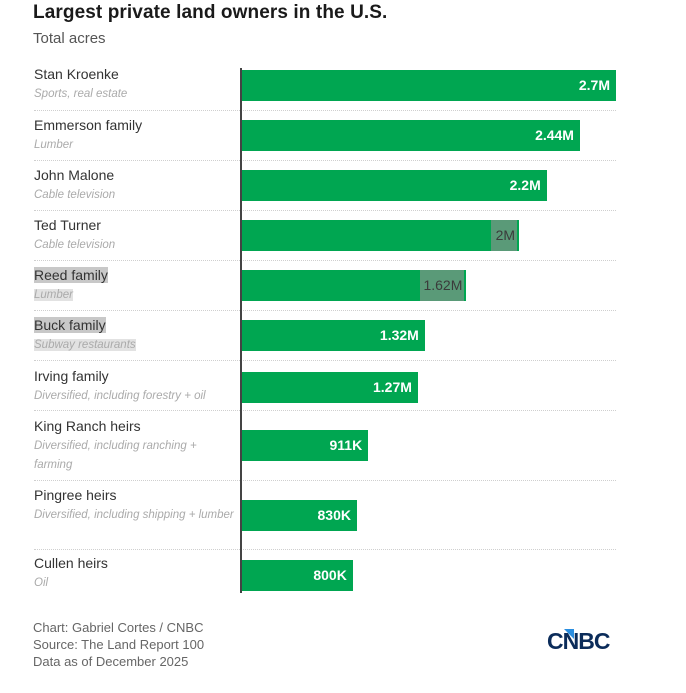 The height and width of the screenshot is (693, 686). I want to click on cnbc-peacock-icon, so click(569, 634).